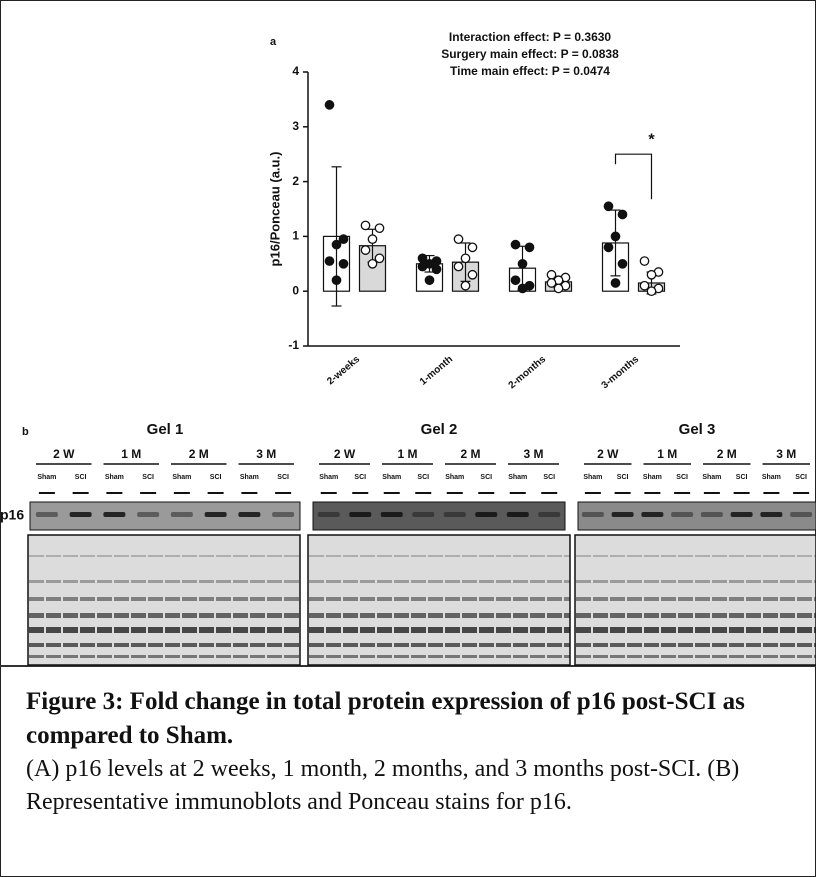 Image resolution: width=816 pixels, height=877 pixels. Describe the element at coordinates (530, 54) in the screenshot. I see `annotation: Surgery main effect: P = 0.0838` at that location.